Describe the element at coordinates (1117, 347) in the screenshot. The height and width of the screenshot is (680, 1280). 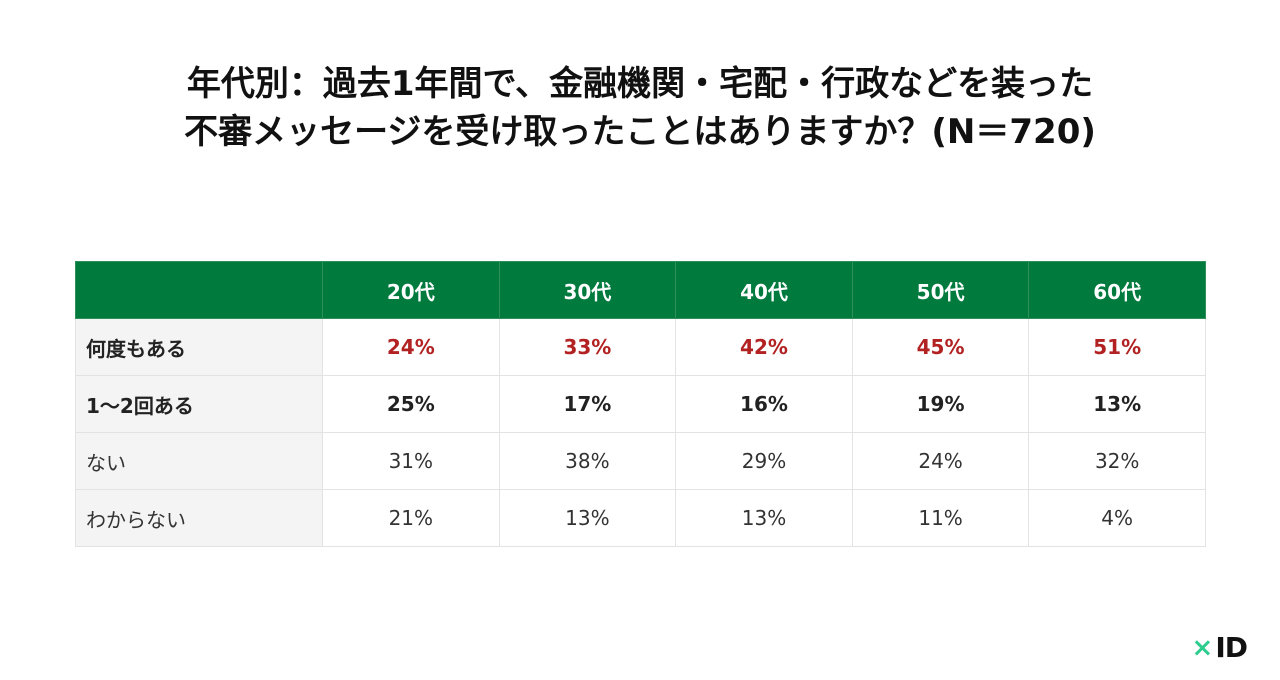
I see `table-cell: 51%` at that location.